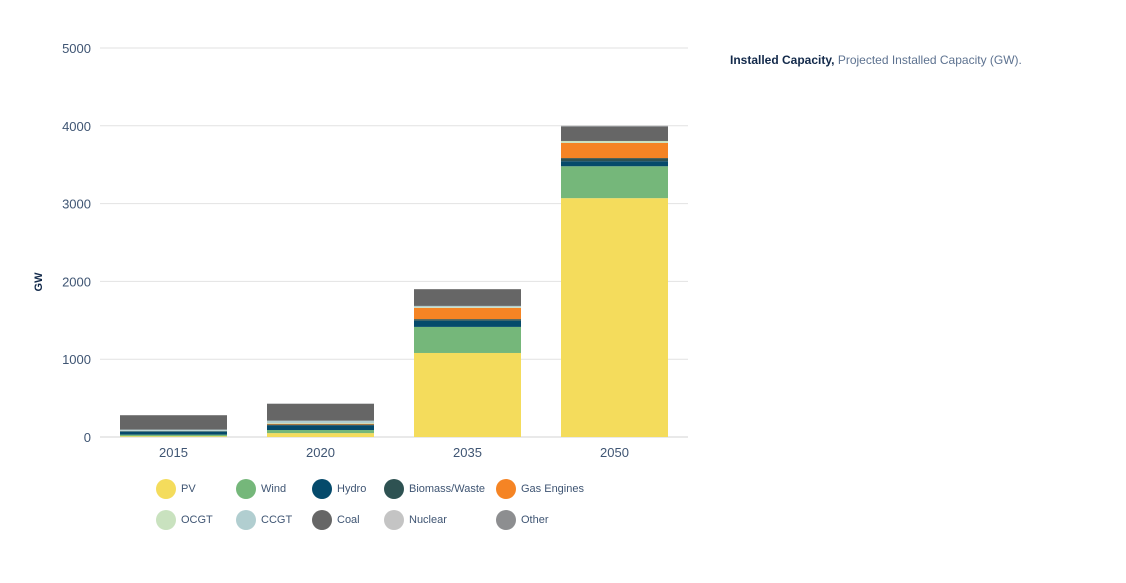  What do you see at coordinates (76, 204) in the screenshot?
I see `y-tick-label: 3000` at bounding box center [76, 204].